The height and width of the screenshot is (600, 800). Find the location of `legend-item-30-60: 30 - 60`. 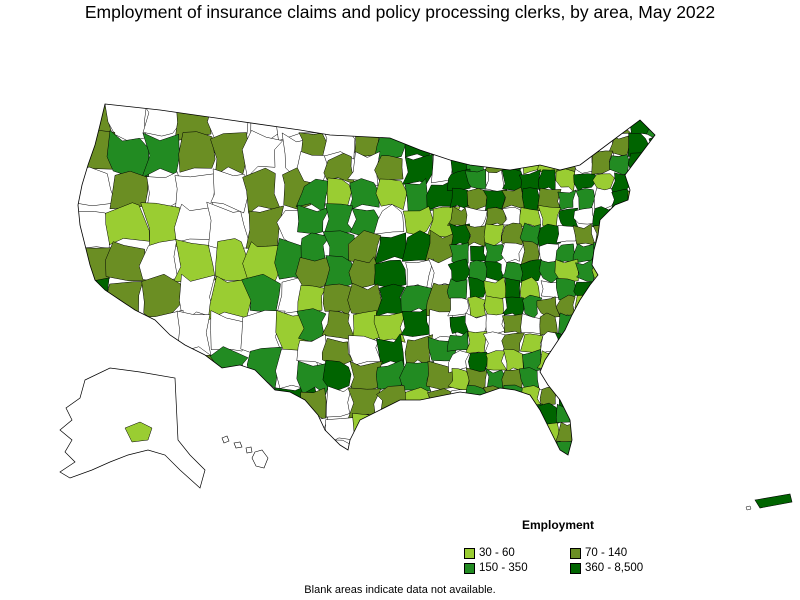

legend-item-30-60: 30 - 60 is located at coordinates (489, 553).